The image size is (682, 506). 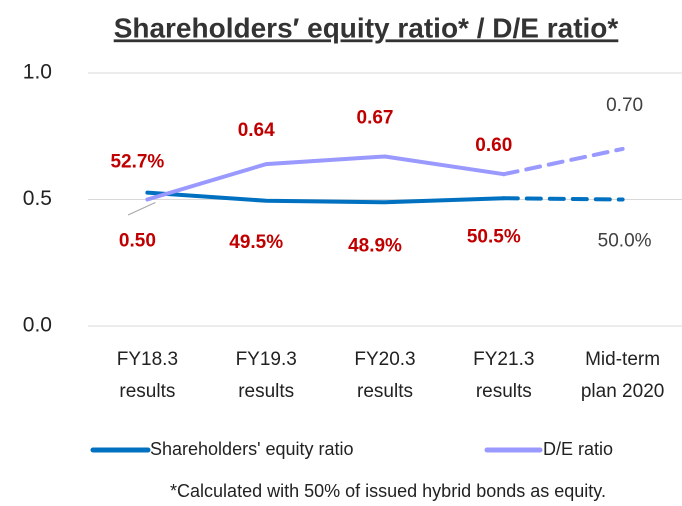 What do you see at coordinates (624, 105) in the screenshot?
I see `value-label: 0.70` at bounding box center [624, 105].